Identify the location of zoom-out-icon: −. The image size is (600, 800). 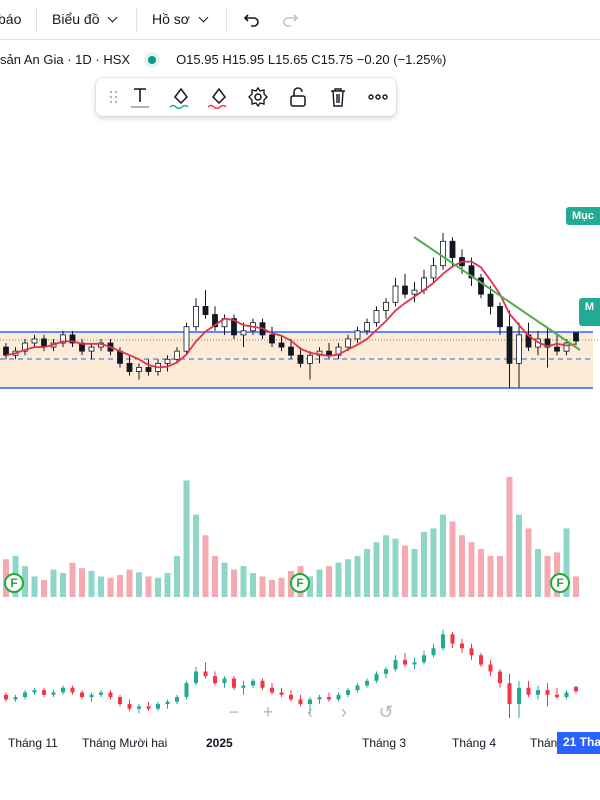
(234, 711).